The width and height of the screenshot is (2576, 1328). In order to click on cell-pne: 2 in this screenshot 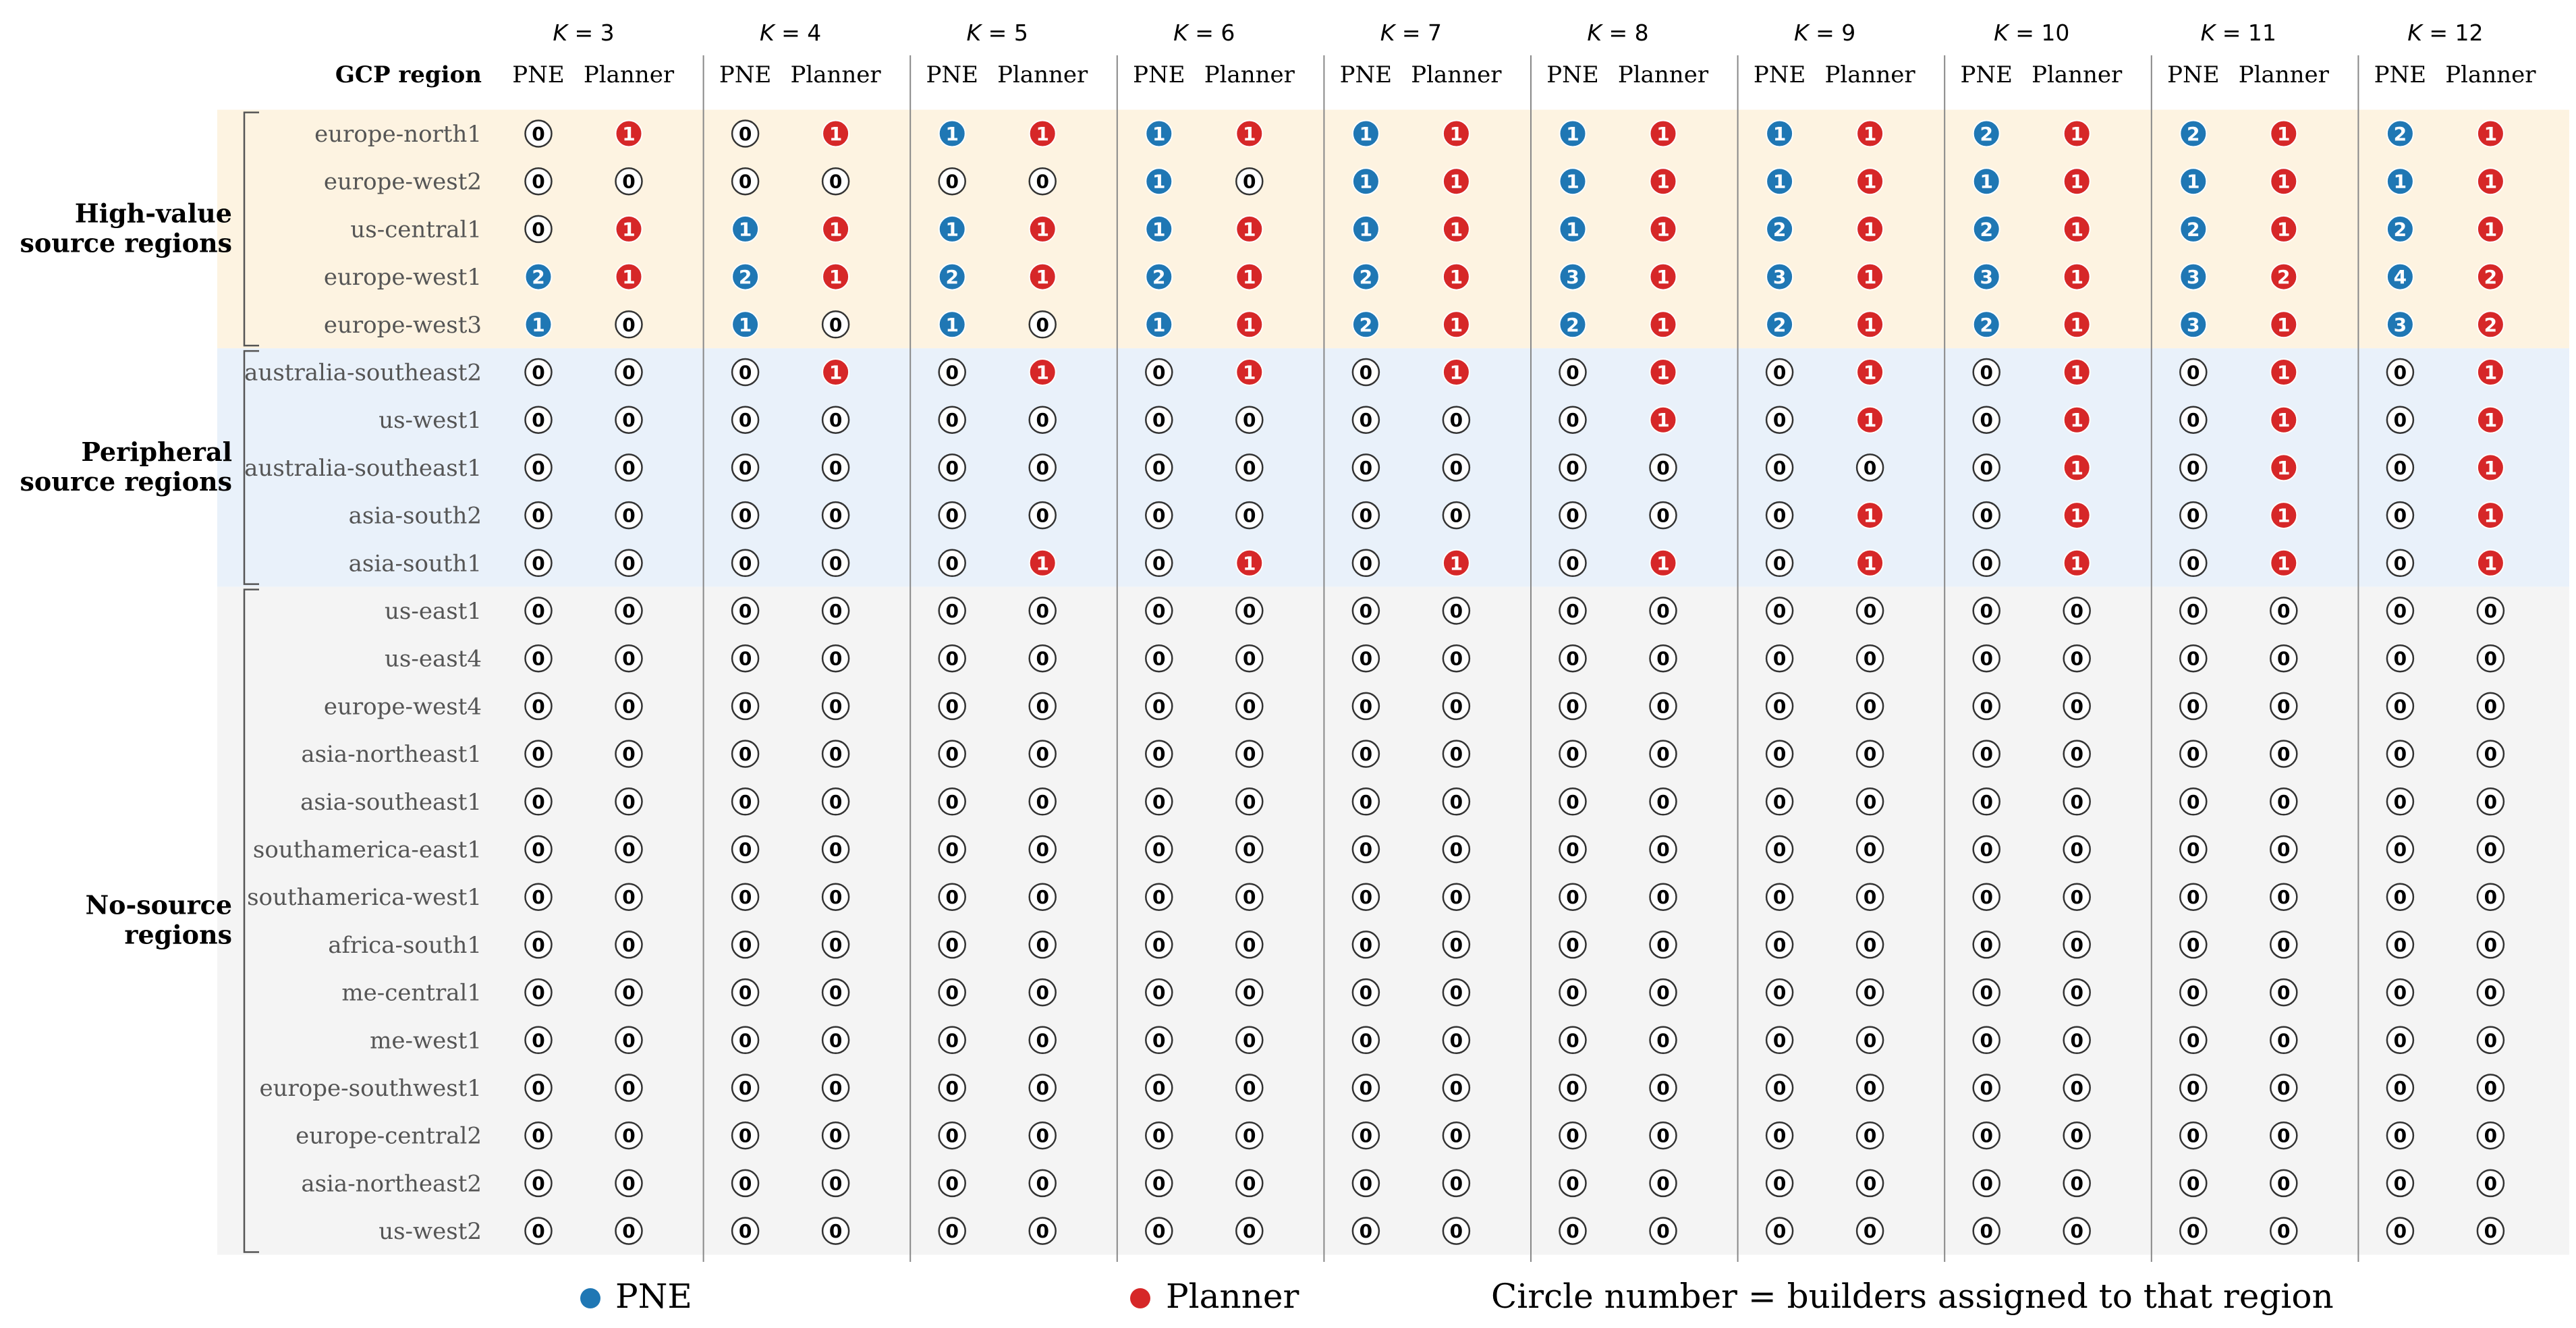, I will do `click(1986, 229)`.